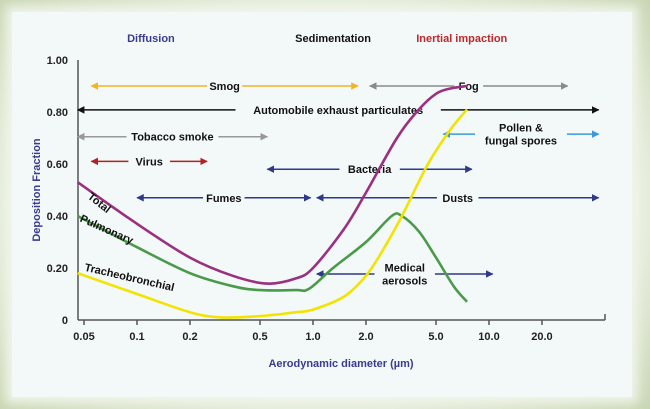 The width and height of the screenshot is (650, 409). Describe the element at coordinates (461, 39) in the screenshot. I see `region-label: Inertial impaction` at that location.